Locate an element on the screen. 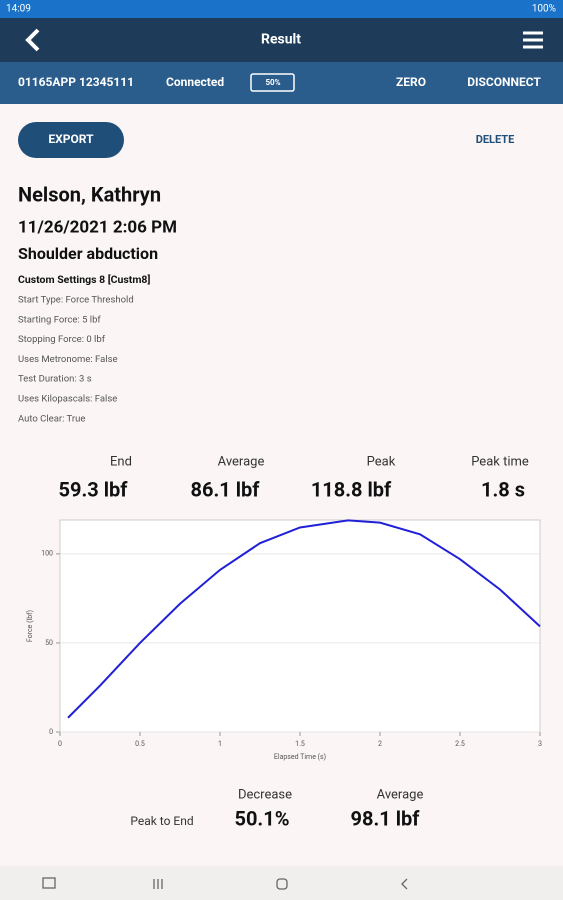 This screenshot has height=900, width=563. comparison-label: Average is located at coordinates (400, 794).